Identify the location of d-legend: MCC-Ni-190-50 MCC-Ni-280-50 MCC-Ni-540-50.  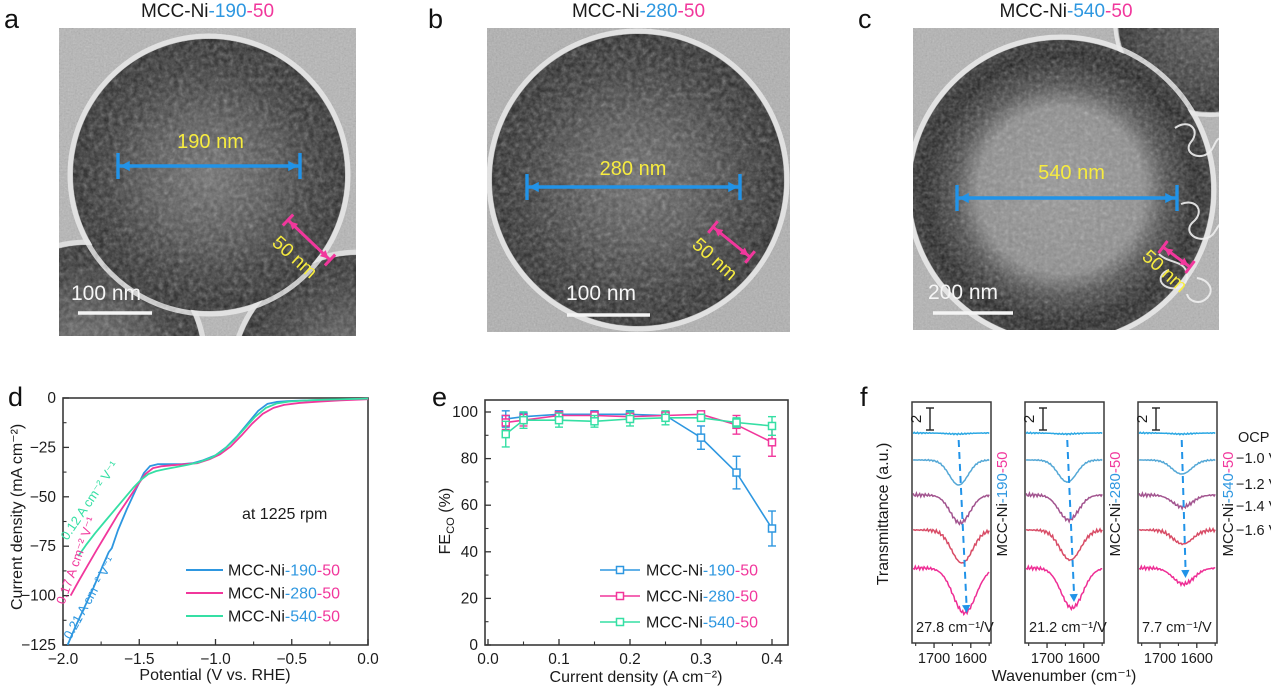
(263, 594).